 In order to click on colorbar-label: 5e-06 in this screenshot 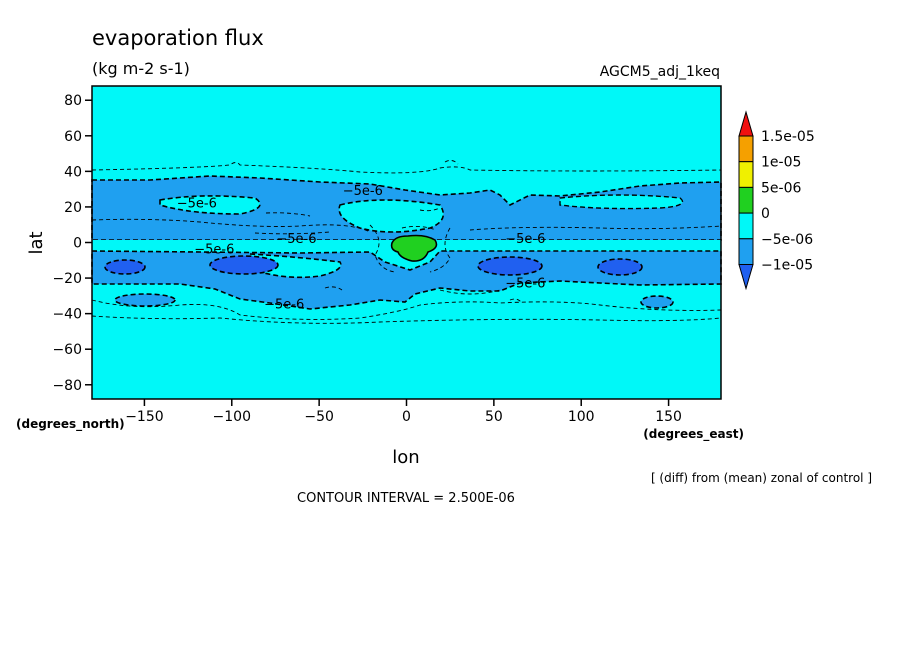, I will do `click(781, 188)`.